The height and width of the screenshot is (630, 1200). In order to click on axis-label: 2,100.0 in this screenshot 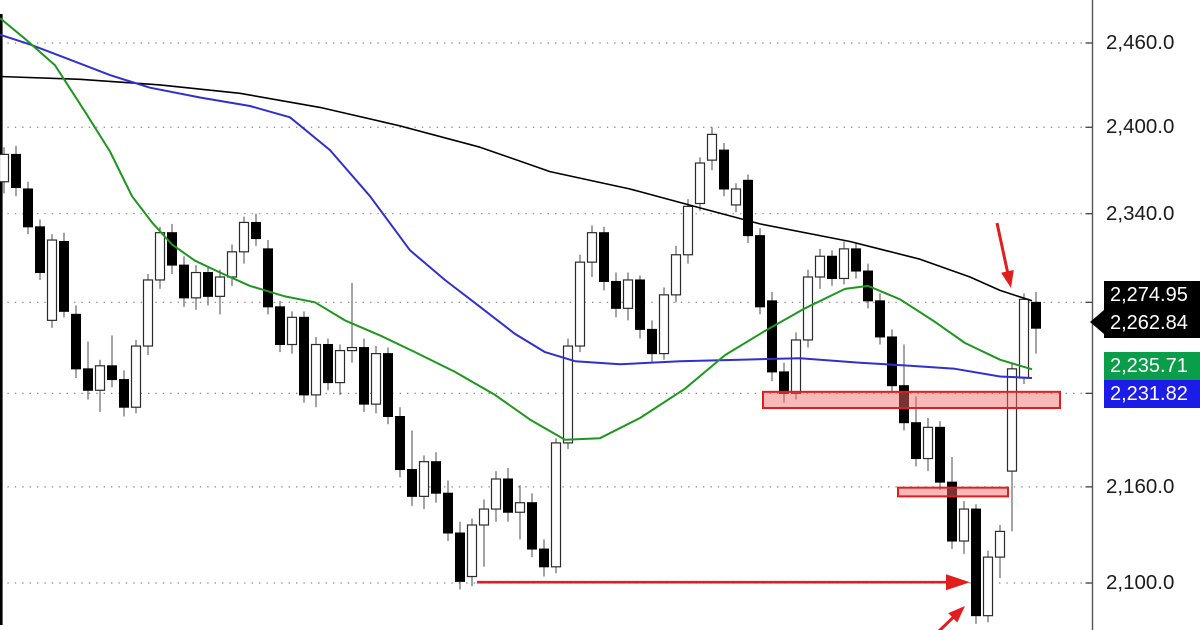, I will do `click(1140, 583)`.